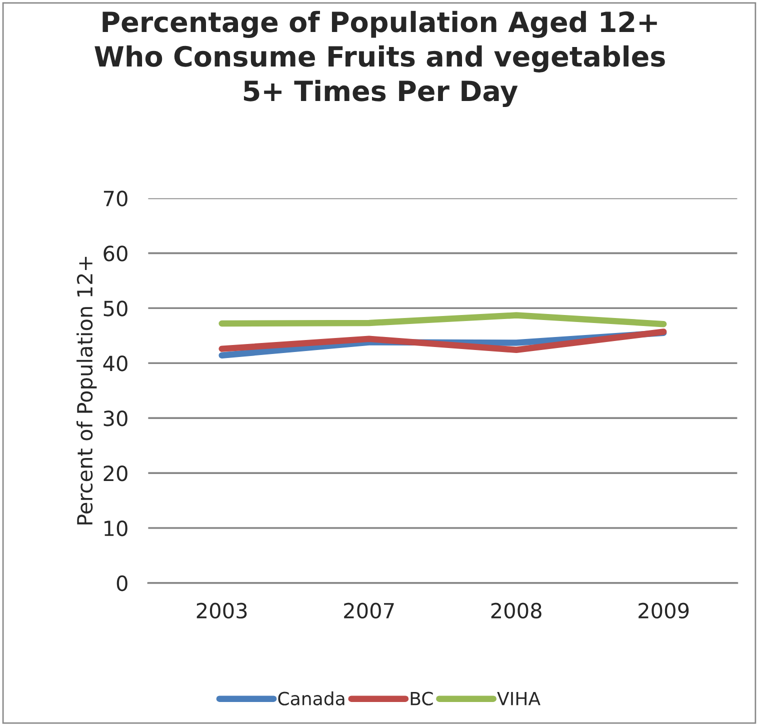  What do you see at coordinates (221, 610) in the screenshot?
I see `x-tick-label: 2003` at bounding box center [221, 610].